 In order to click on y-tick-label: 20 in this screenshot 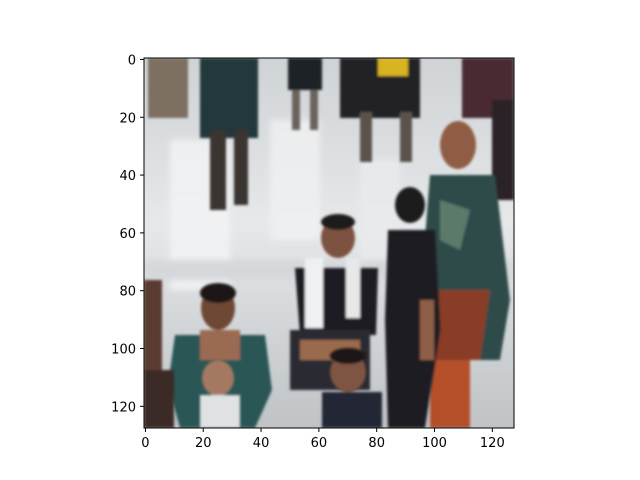, I will do `click(127, 118)`.